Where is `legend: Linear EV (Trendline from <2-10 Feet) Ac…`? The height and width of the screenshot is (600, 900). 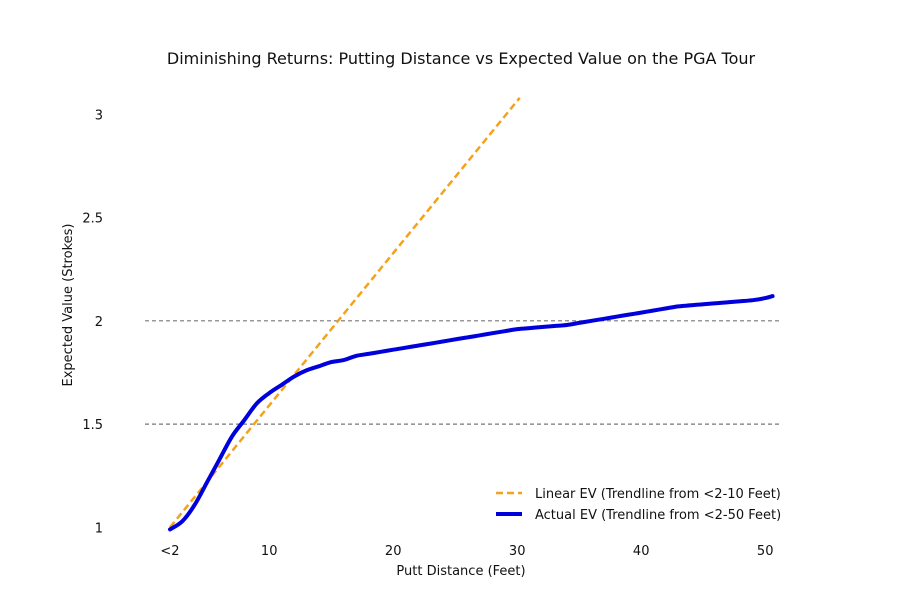 legend: Linear EV (Trendline from <2-10 Feet) Ac… is located at coordinates (638, 505).